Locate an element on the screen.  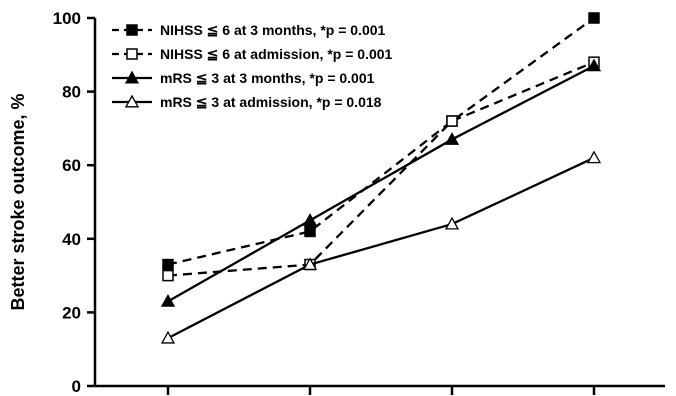
y-tick-label: 40 is located at coordinates (71, 239).